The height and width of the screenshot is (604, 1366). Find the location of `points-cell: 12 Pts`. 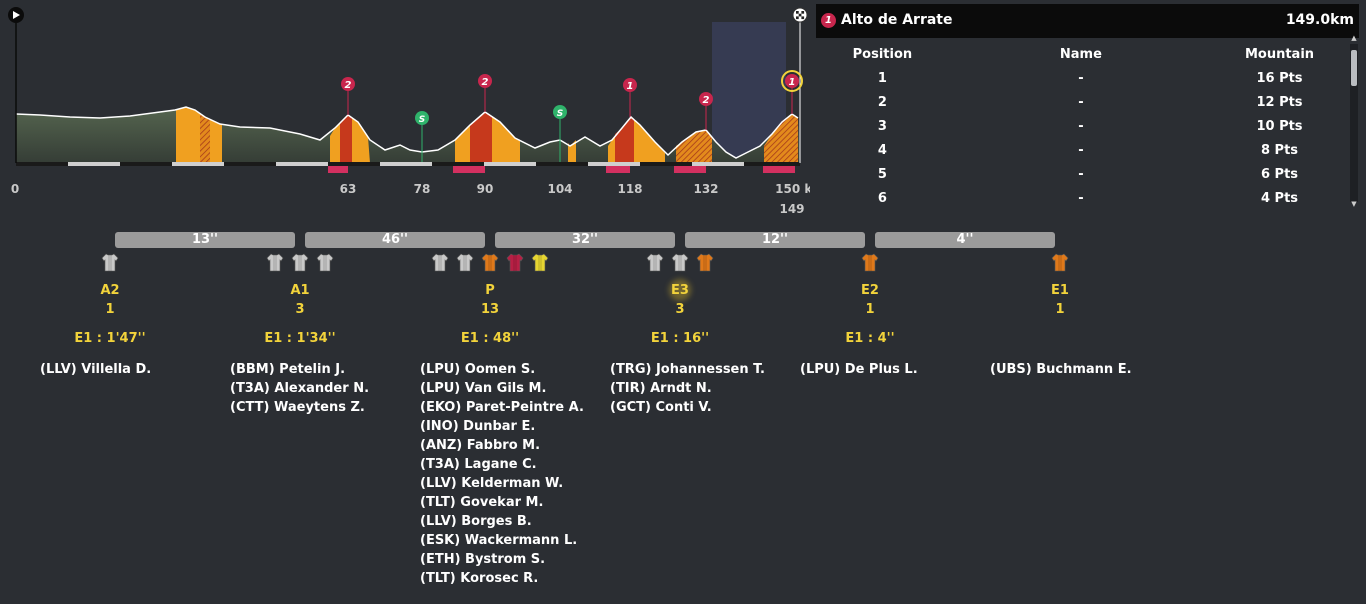

points-cell: 12 Pts is located at coordinates (1279, 102).